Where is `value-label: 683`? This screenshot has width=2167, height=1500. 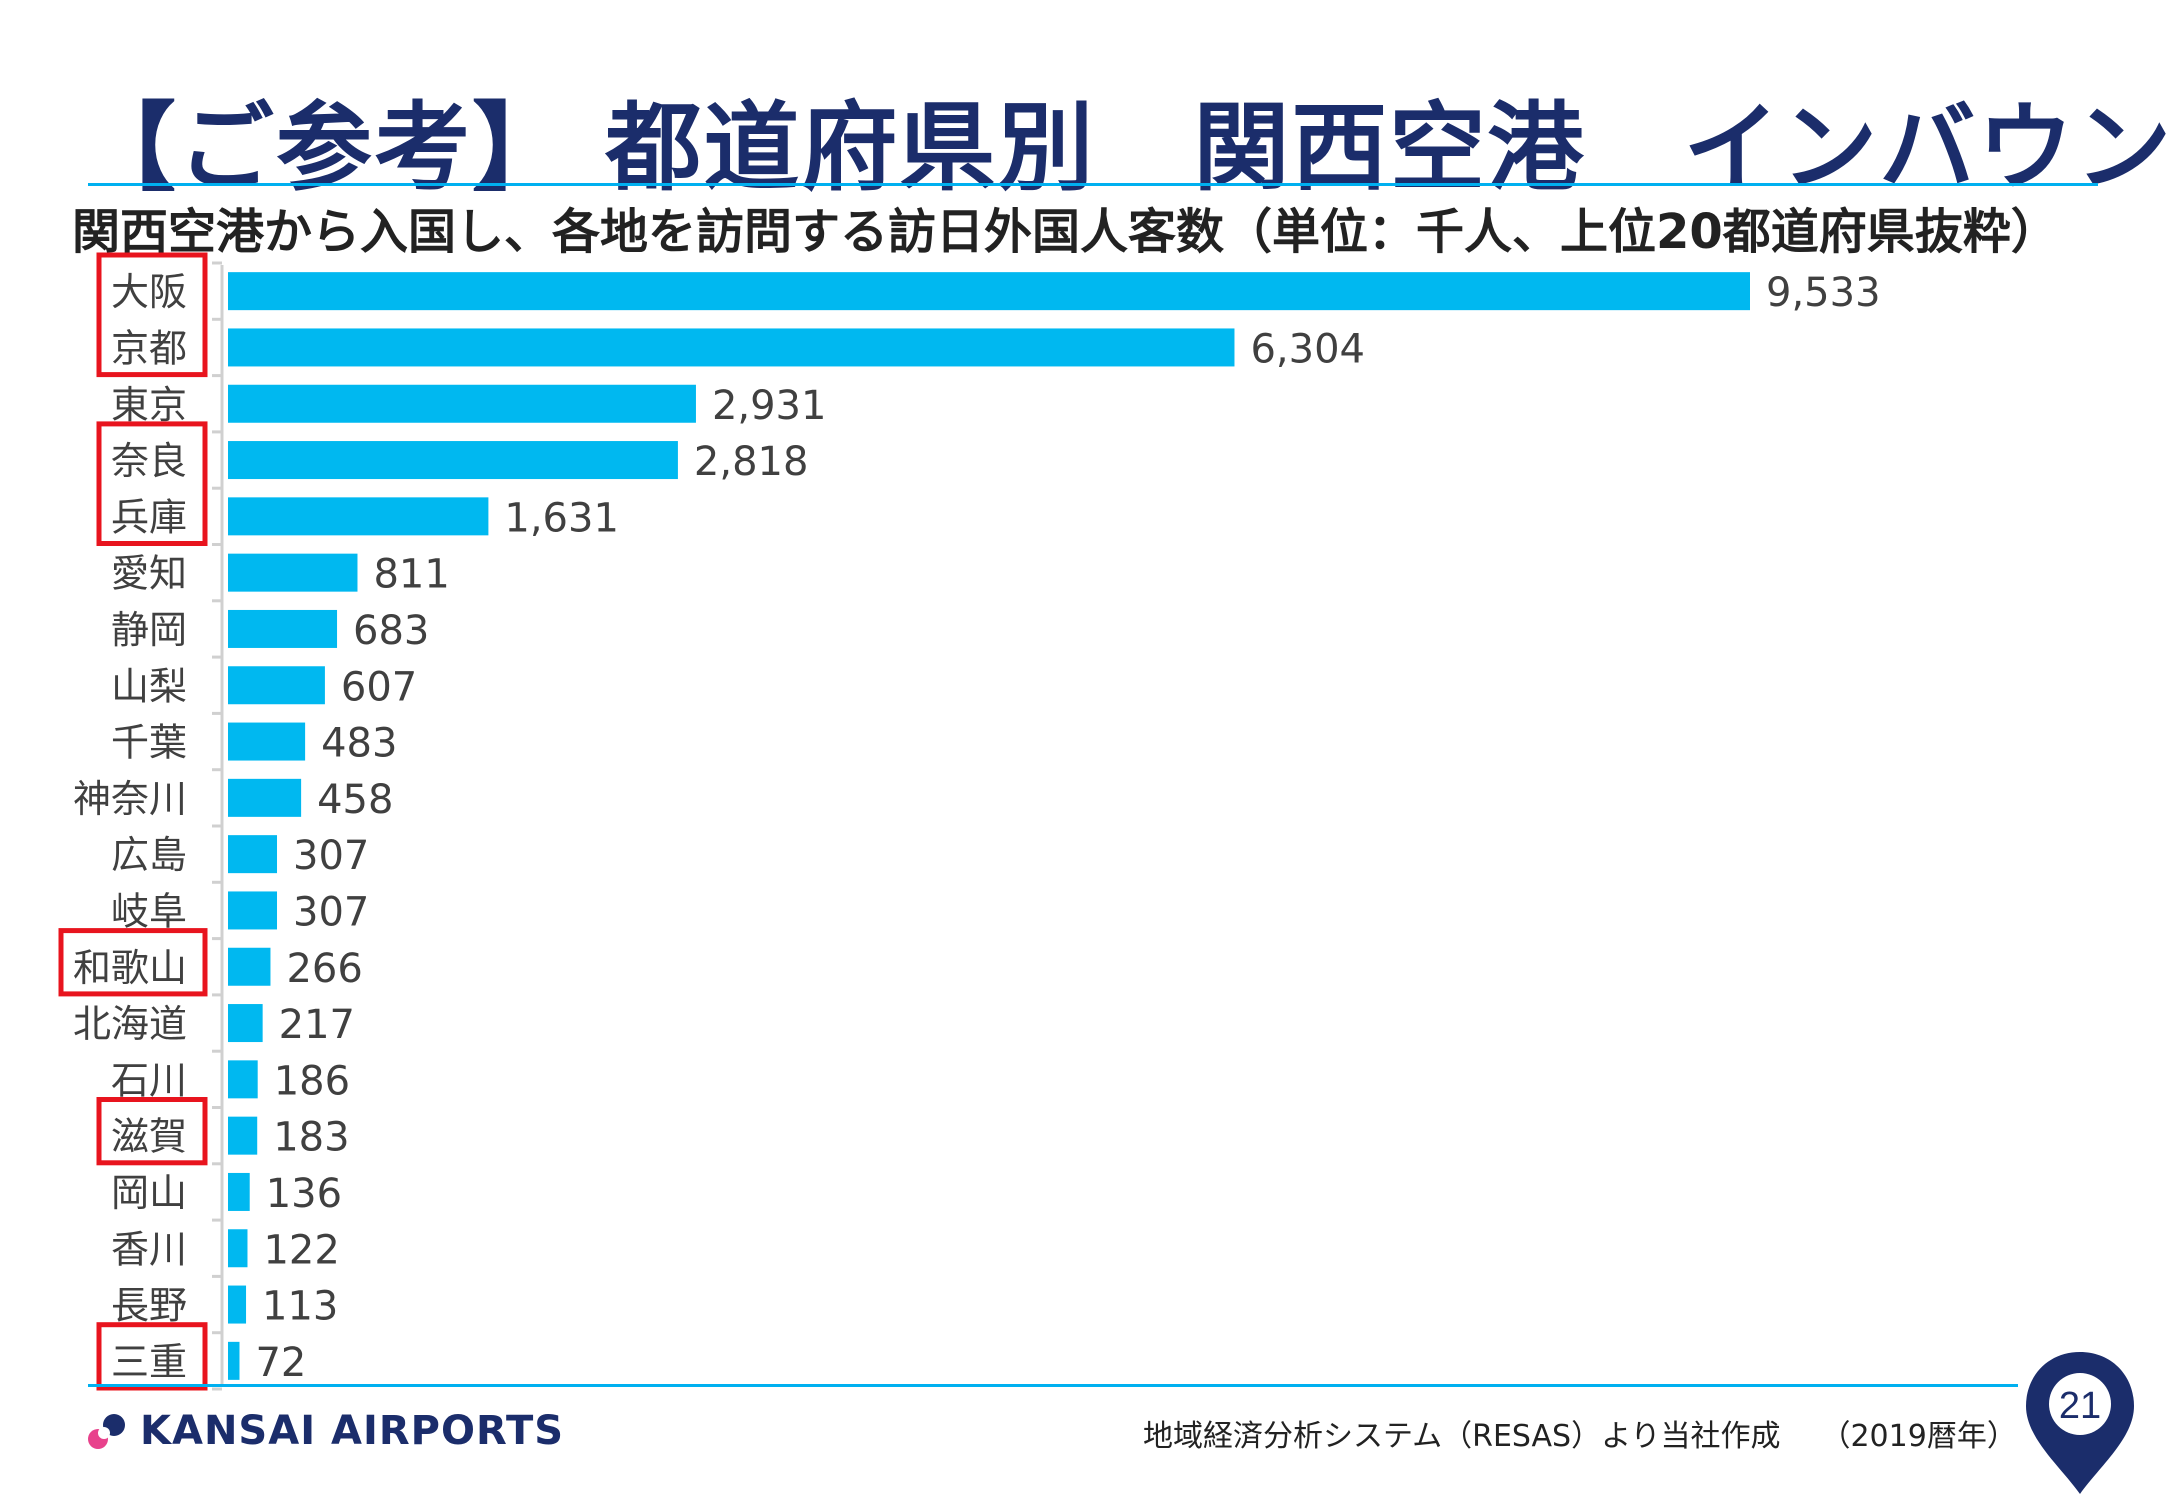 value-label: 683 is located at coordinates (391, 631).